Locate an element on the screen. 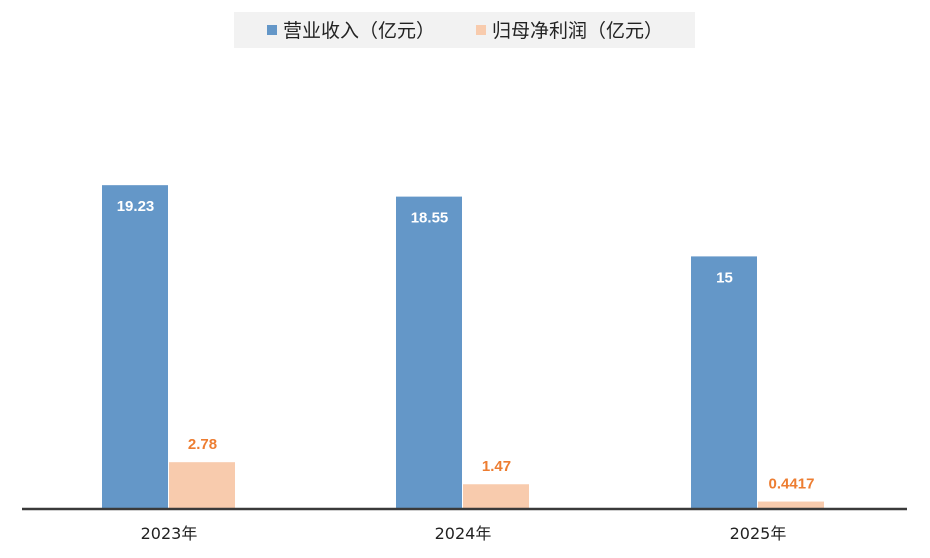 This screenshot has width=930, height=558. data-label-revenue-1: 19.23 is located at coordinates (136, 206).